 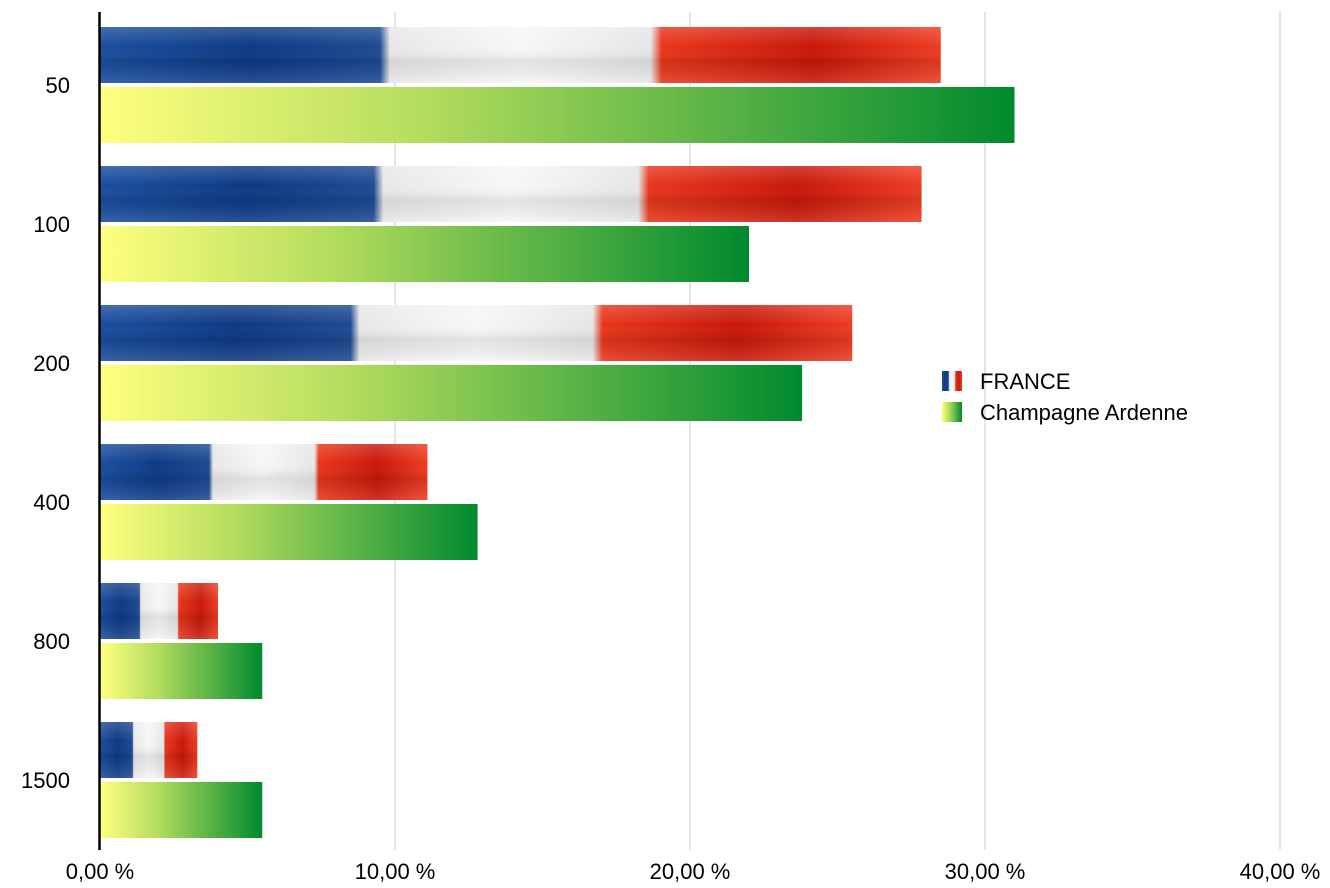 What do you see at coordinates (952, 412) in the screenshot?
I see `legend-swatch-champagne-ardenne` at bounding box center [952, 412].